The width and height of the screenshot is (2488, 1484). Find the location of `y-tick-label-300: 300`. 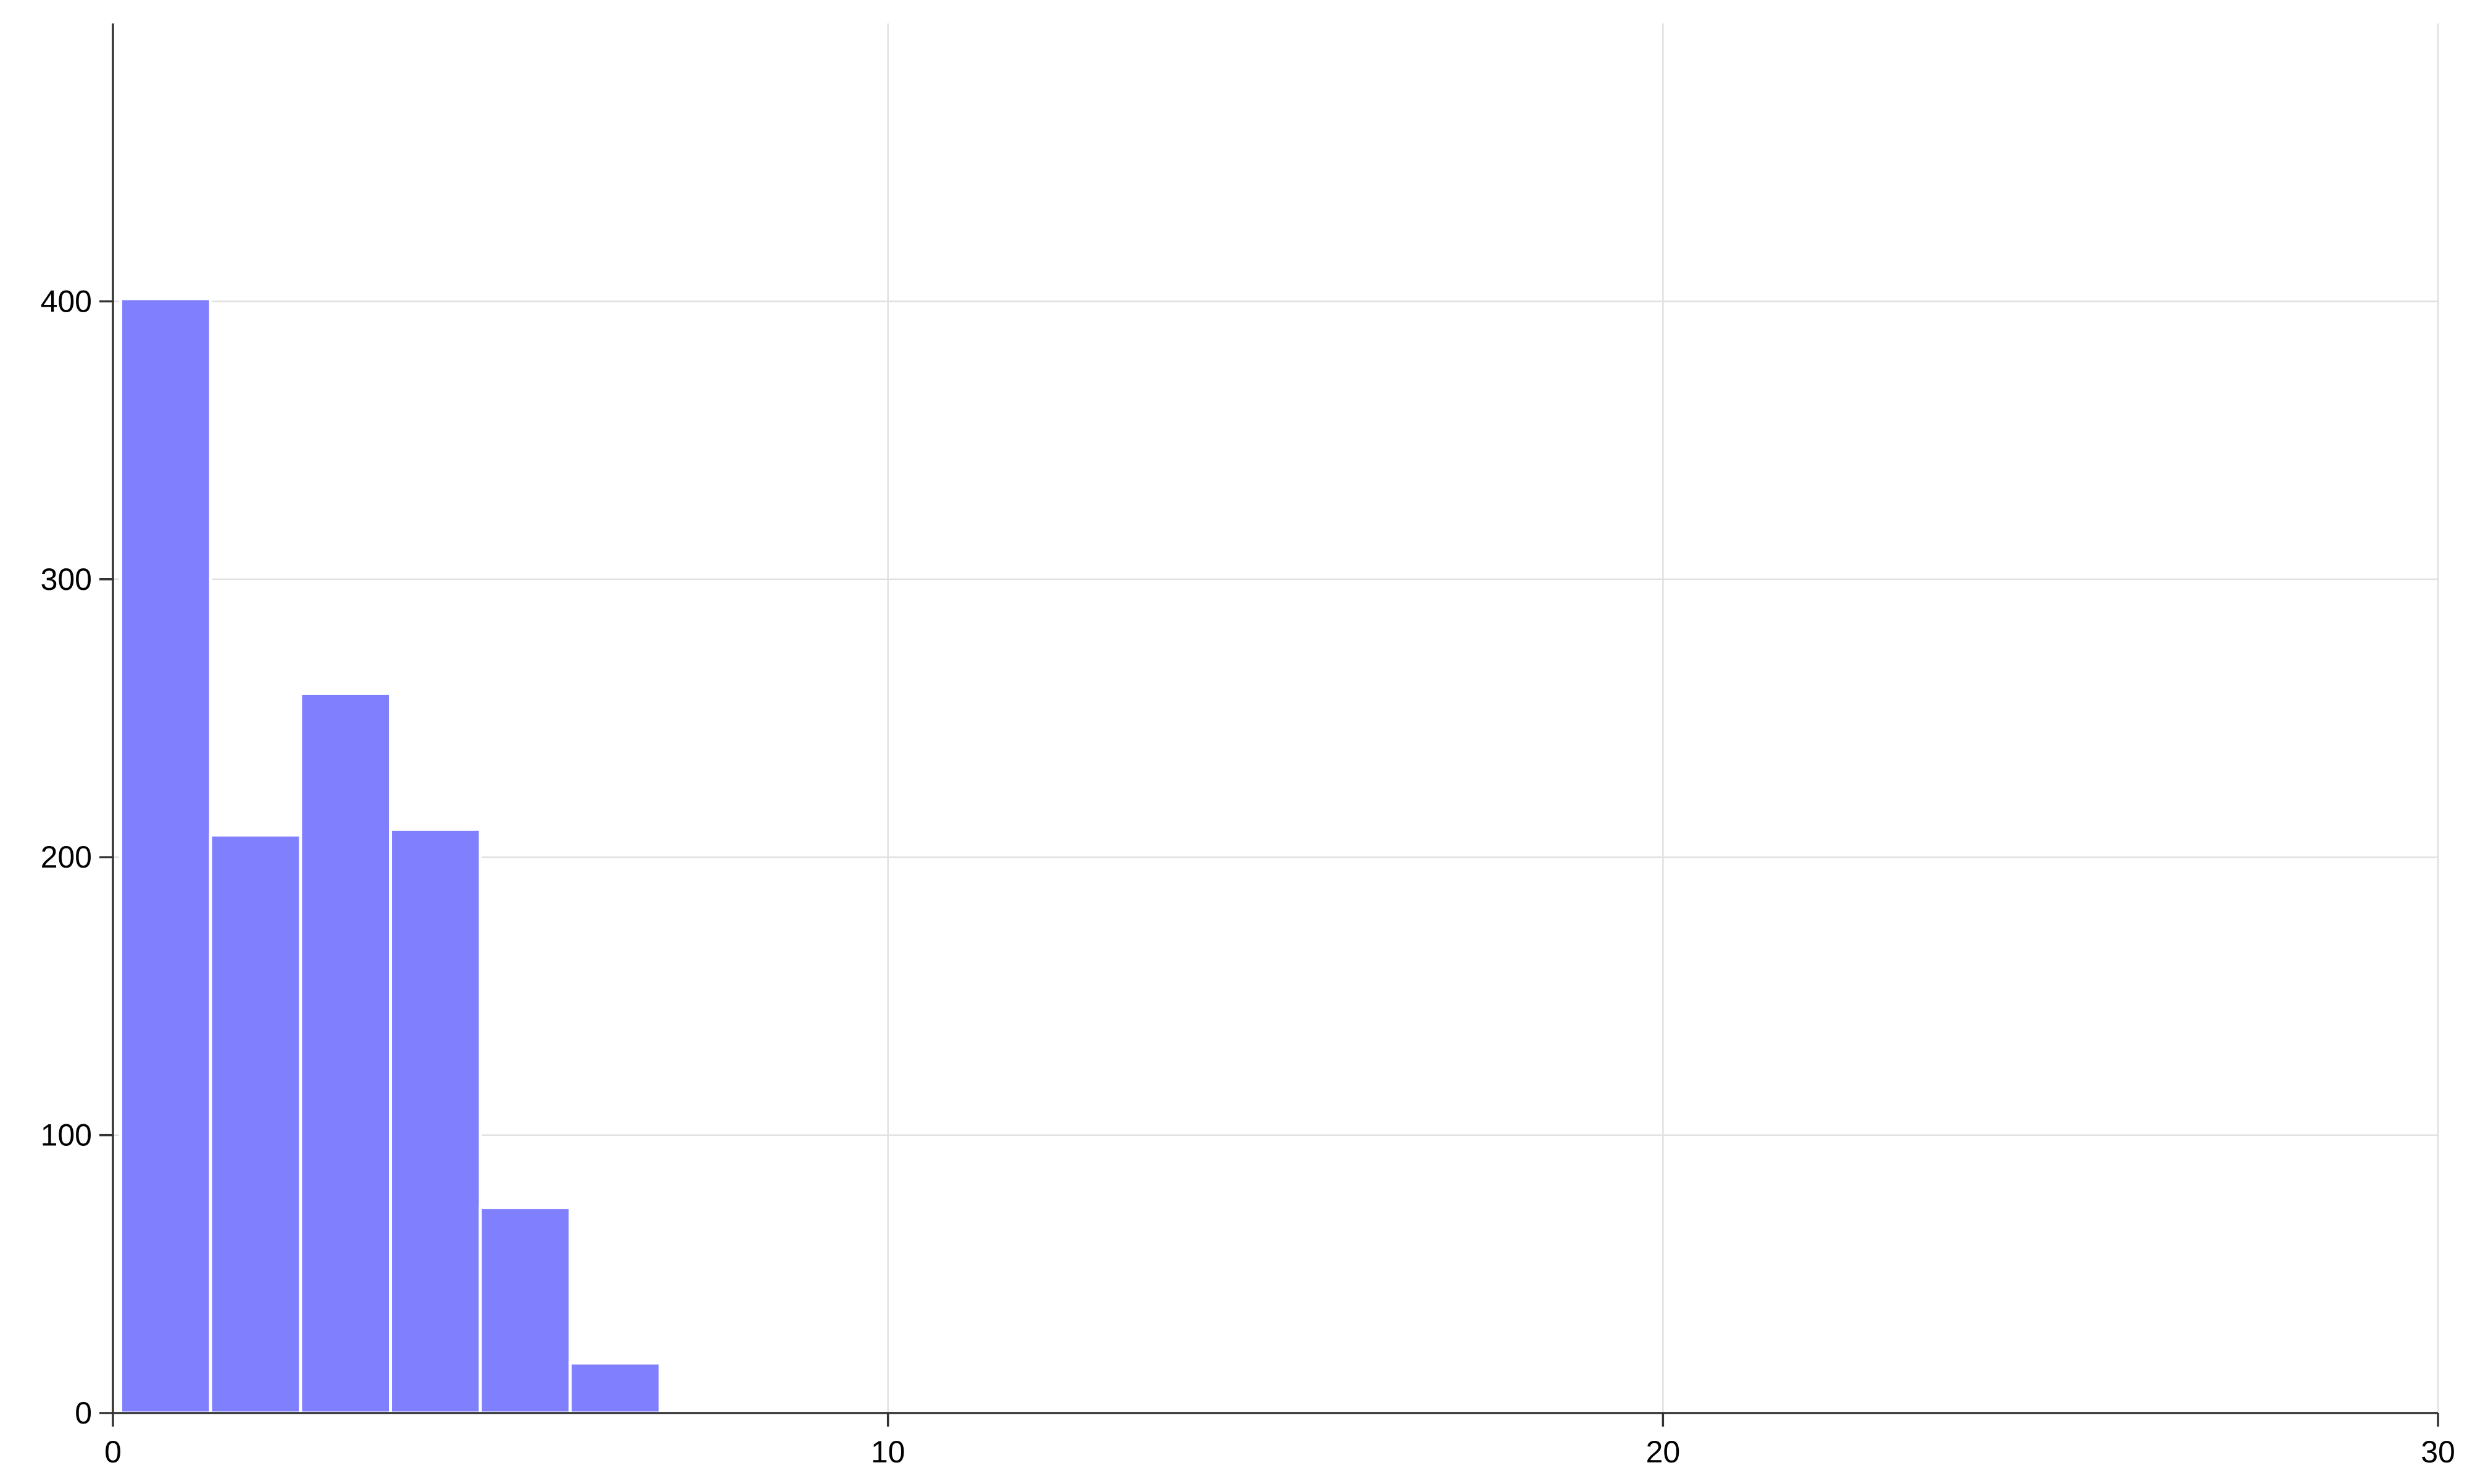

y-tick-label-300: 300 is located at coordinates (66, 579).